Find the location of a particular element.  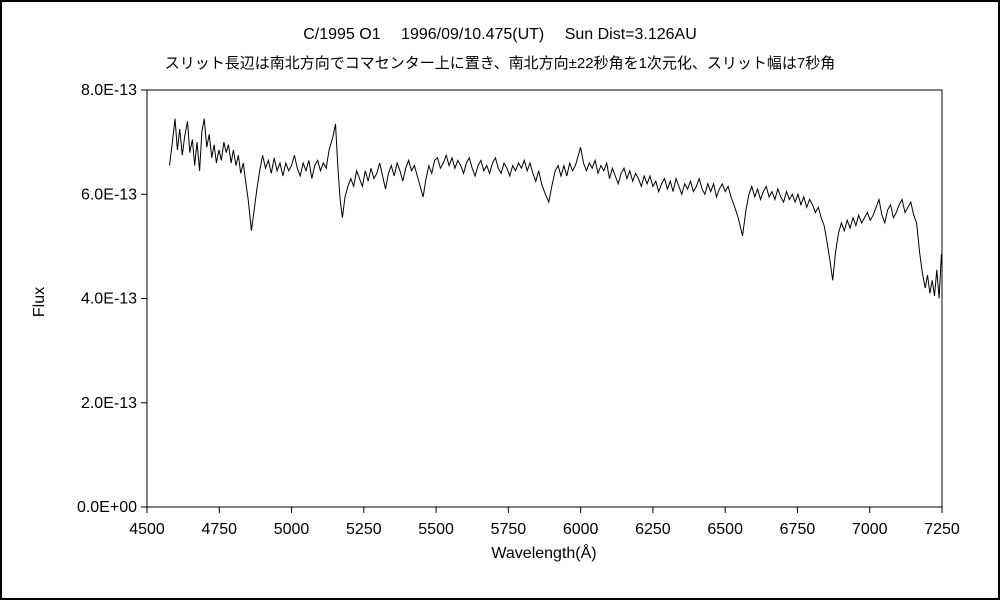

y-tick-label: 8.0E-13 is located at coordinates (109, 90).